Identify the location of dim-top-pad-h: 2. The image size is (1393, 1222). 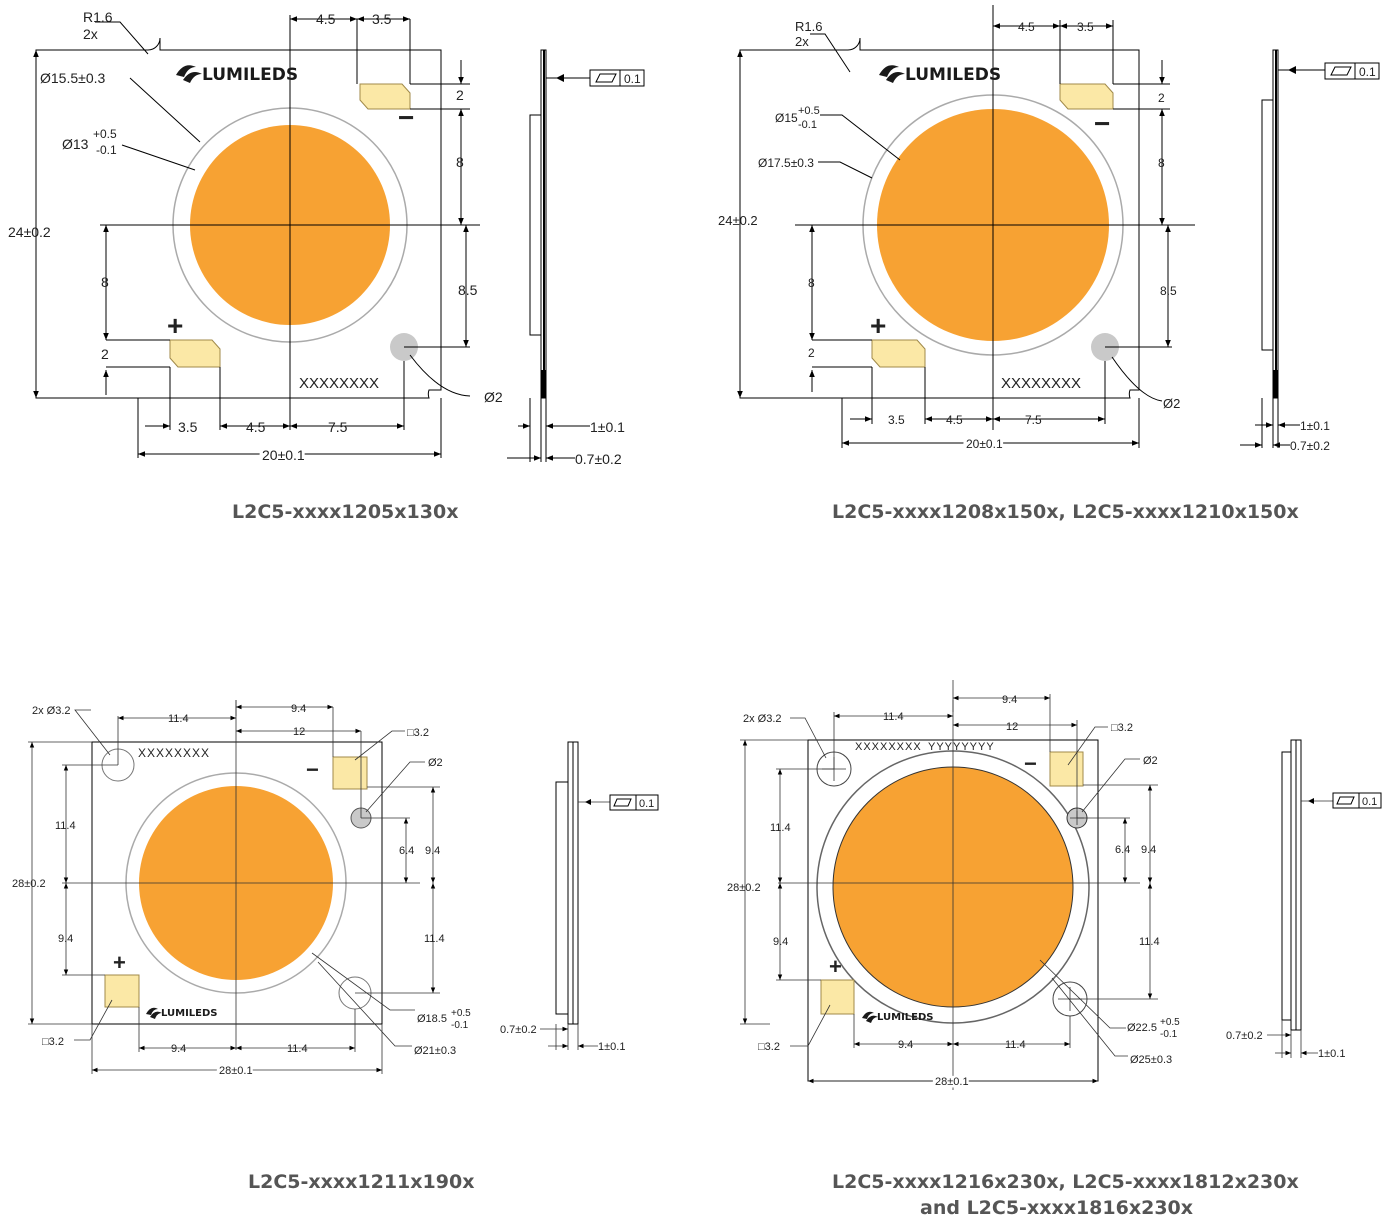
(460, 95).